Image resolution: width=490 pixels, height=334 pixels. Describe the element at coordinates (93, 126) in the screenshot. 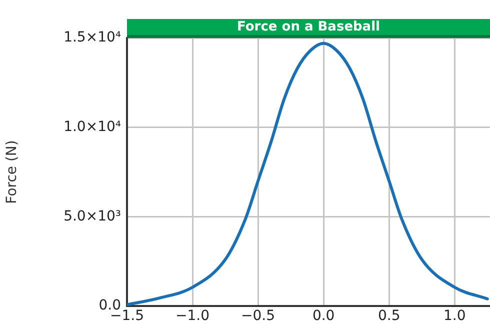

I see `y-tick-label: 1.0×10⁴` at that location.